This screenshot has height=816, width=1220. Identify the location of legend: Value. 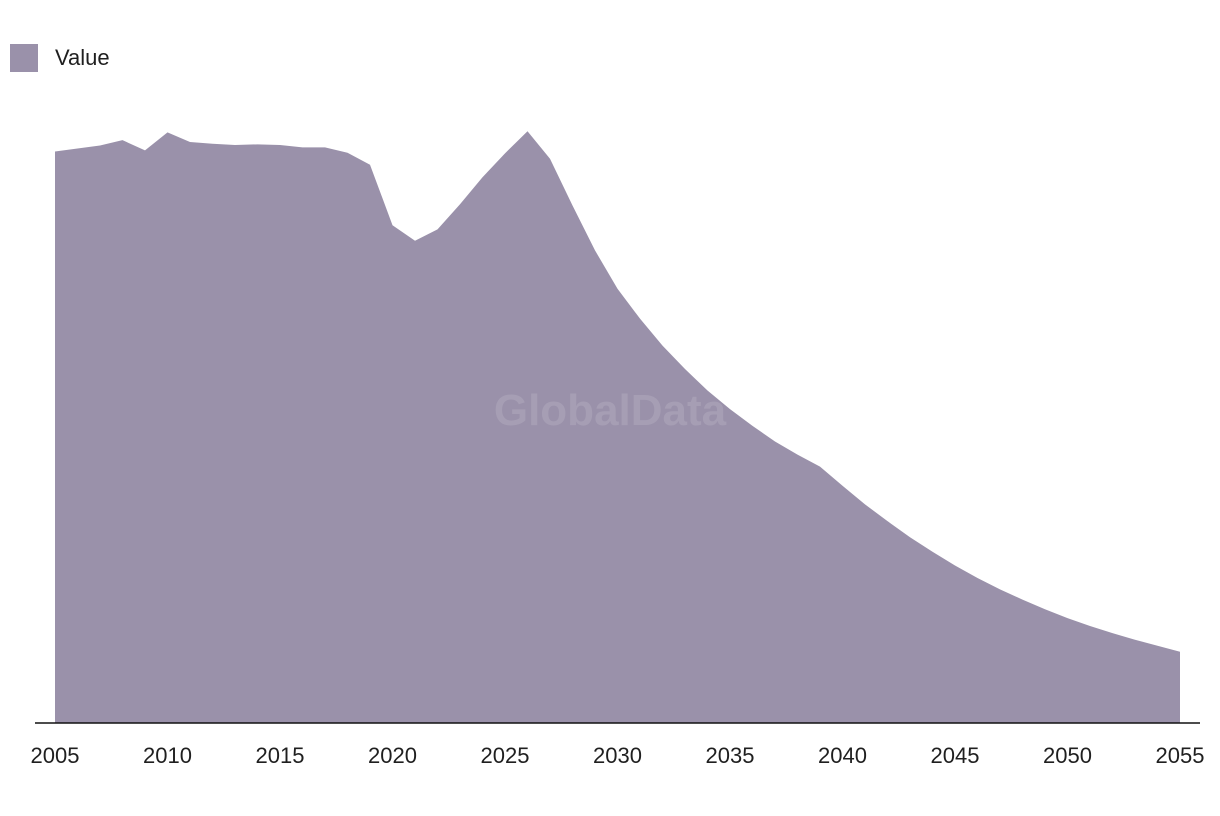
(60, 58).